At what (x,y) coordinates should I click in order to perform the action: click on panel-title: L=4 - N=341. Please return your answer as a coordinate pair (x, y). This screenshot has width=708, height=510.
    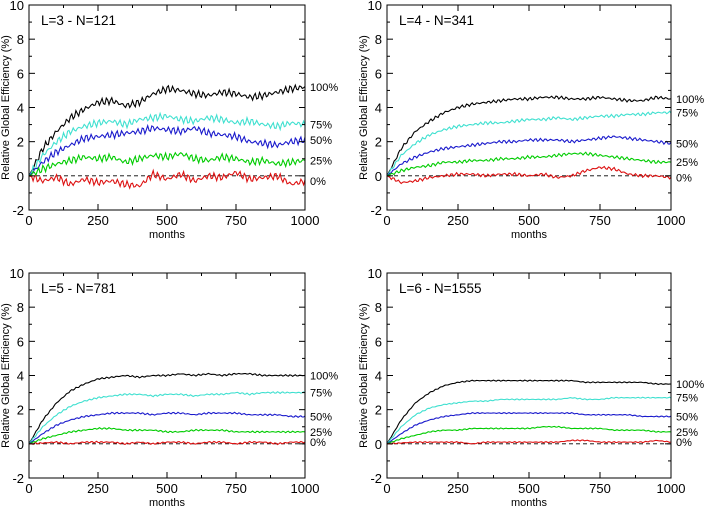
    Looking at the image, I should click on (436, 20).